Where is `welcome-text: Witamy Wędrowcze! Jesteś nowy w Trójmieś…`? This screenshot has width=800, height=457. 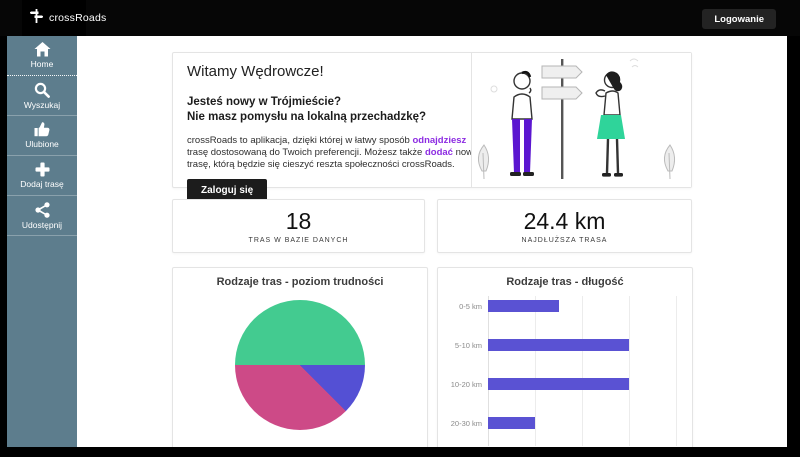
welcome-text: Witamy Wędrowcze! Jesteś nowy w Trójmieś… is located at coordinates (325, 127).